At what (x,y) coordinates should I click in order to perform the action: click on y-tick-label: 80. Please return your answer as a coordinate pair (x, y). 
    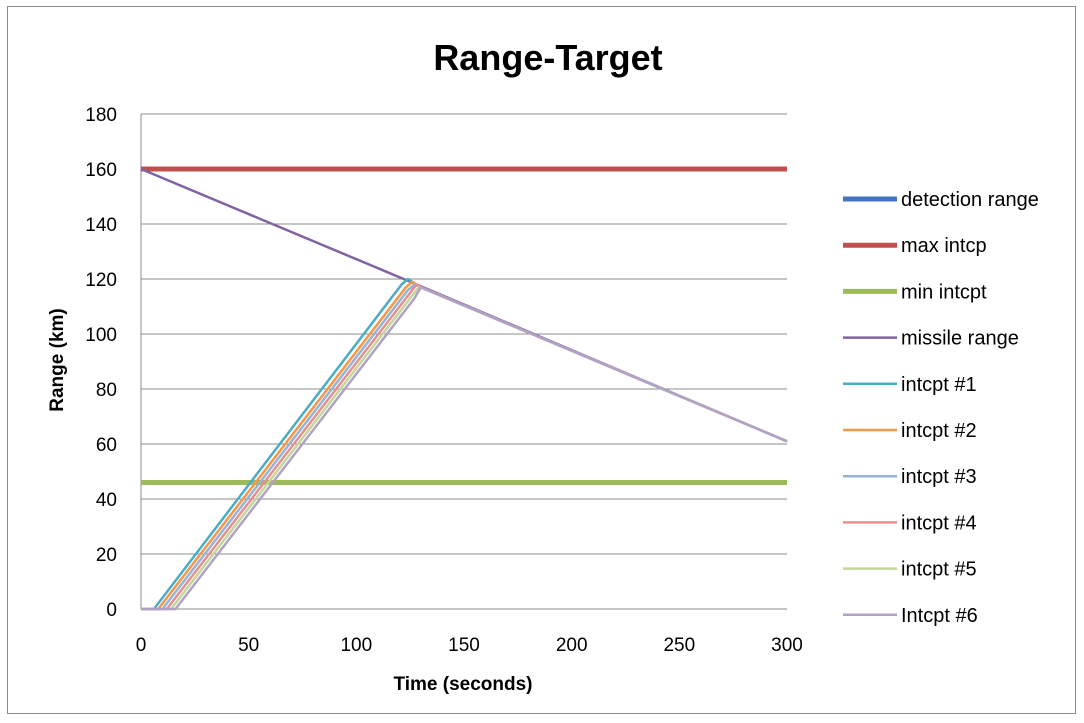
    Looking at the image, I should click on (106, 390).